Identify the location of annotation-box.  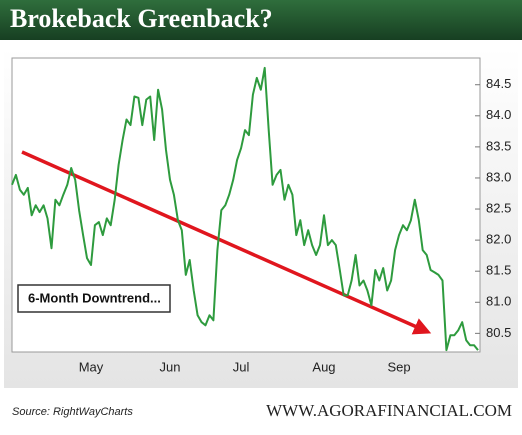
(94, 298).